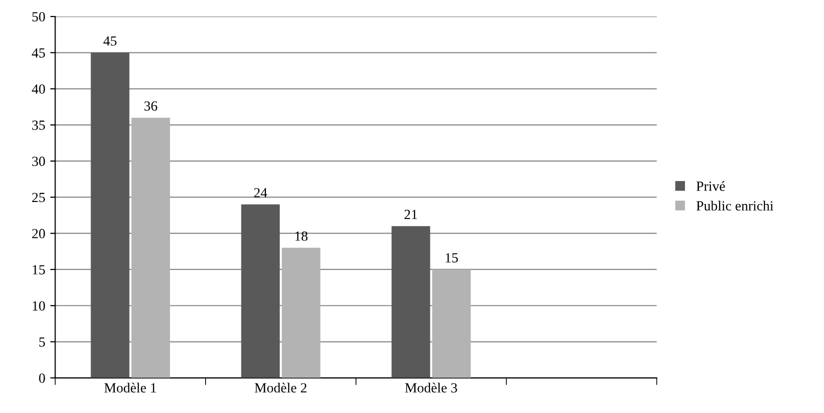  What do you see at coordinates (301, 236) in the screenshot?
I see `data-label: 18` at bounding box center [301, 236].